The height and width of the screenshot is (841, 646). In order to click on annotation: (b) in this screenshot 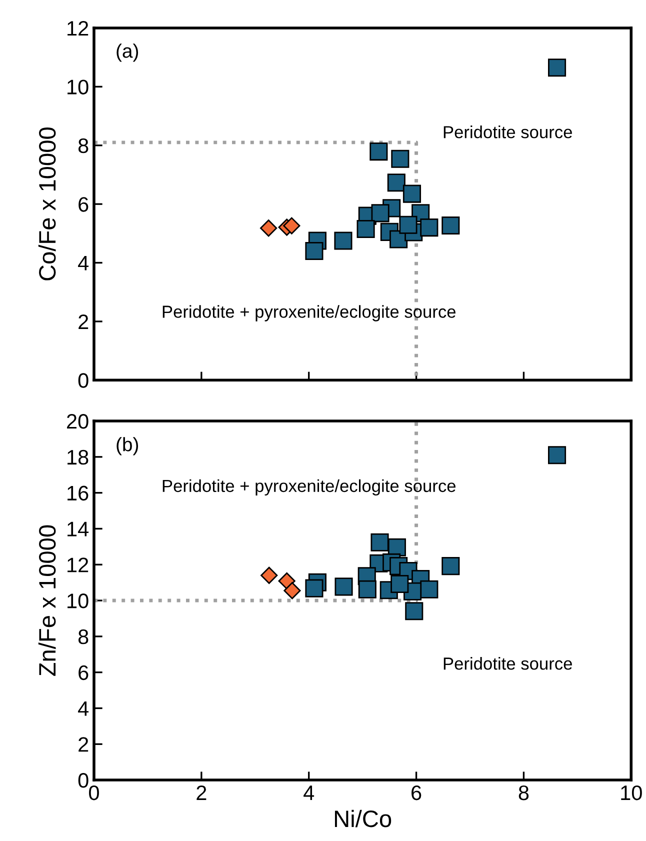, I will do `click(127, 446)`.